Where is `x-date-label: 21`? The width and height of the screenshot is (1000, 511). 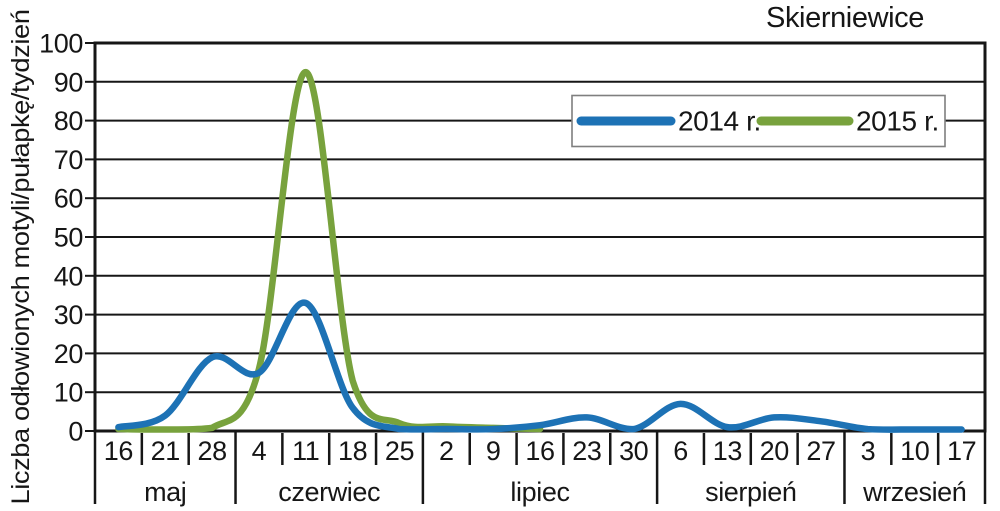 x-date-label: 21 is located at coordinates (165, 451).